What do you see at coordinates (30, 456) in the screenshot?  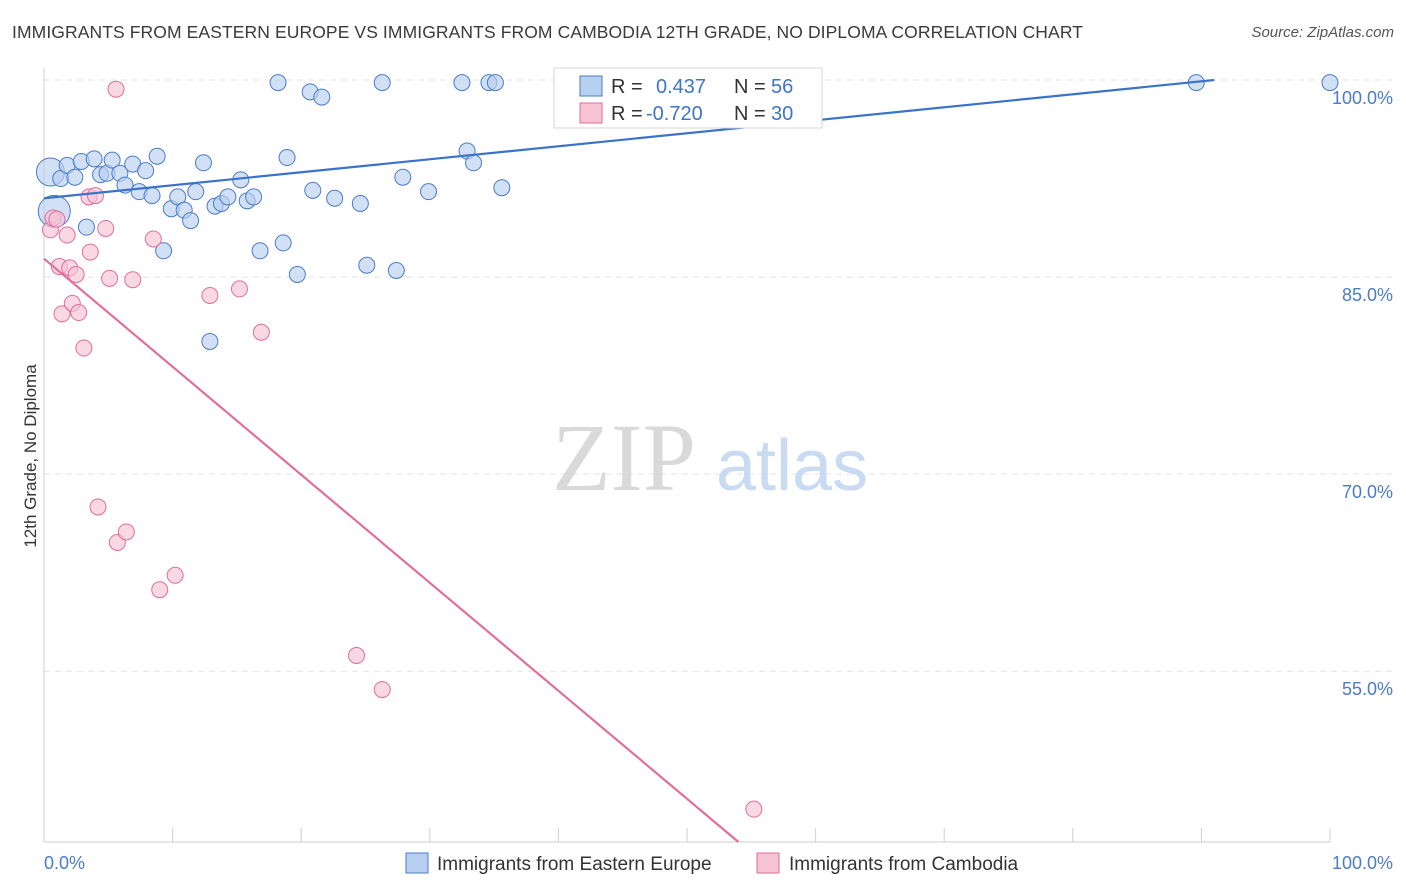 I see `y-axis-label: 12th Grade, No Diploma` at bounding box center [30, 456].